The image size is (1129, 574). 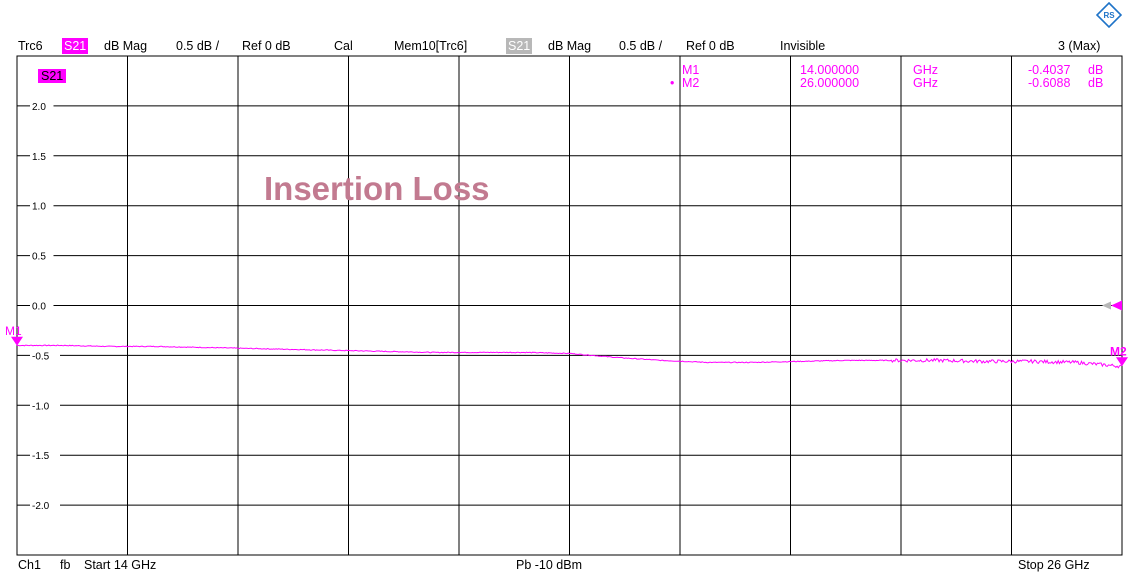 I want to click on rohde-schwarz-logo: RS, so click(x=1109, y=15).